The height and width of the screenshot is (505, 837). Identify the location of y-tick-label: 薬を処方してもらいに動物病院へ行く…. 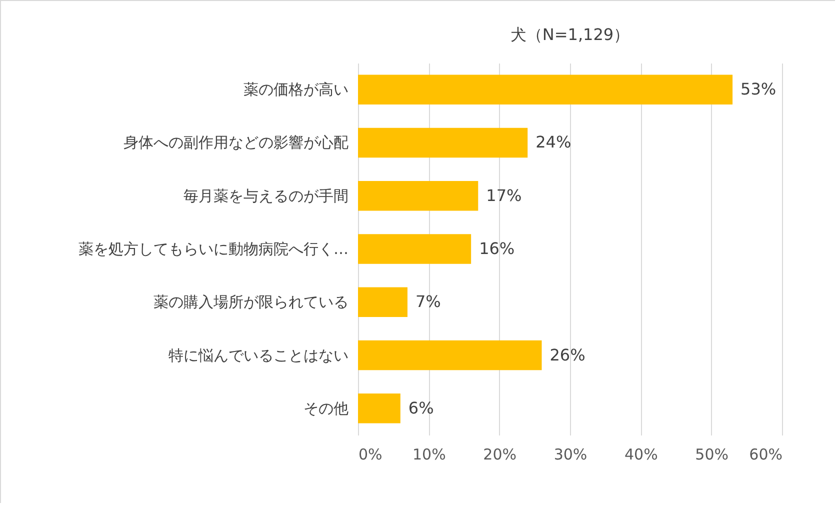
(213, 249).